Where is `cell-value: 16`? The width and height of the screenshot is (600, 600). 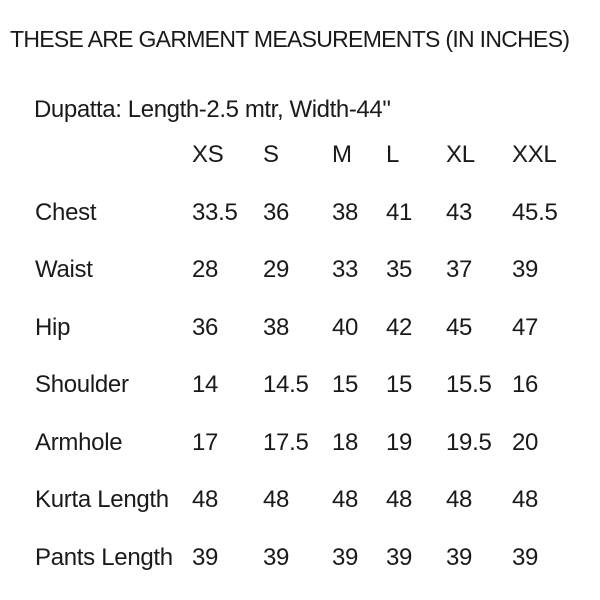
cell-value: 16 is located at coordinates (525, 384).